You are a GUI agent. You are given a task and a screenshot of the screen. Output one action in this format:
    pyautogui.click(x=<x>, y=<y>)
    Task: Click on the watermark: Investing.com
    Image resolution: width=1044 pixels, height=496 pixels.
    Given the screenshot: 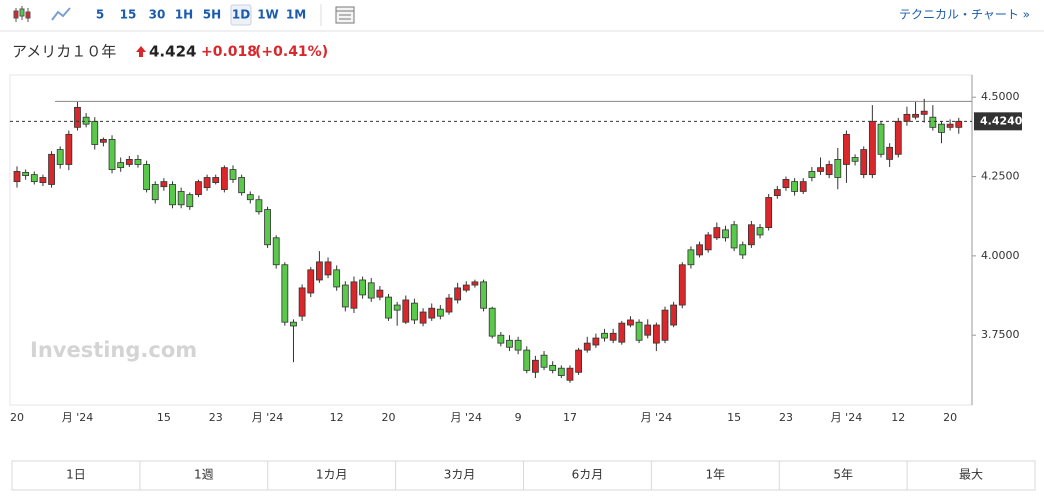 What is the action you would take?
    pyautogui.click(x=113, y=350)
    